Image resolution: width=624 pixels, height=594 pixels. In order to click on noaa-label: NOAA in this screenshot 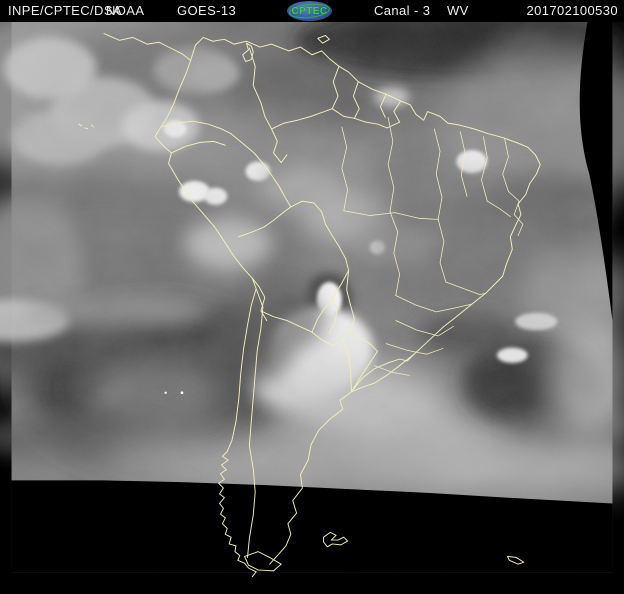, I will do `click(125, 10)`.